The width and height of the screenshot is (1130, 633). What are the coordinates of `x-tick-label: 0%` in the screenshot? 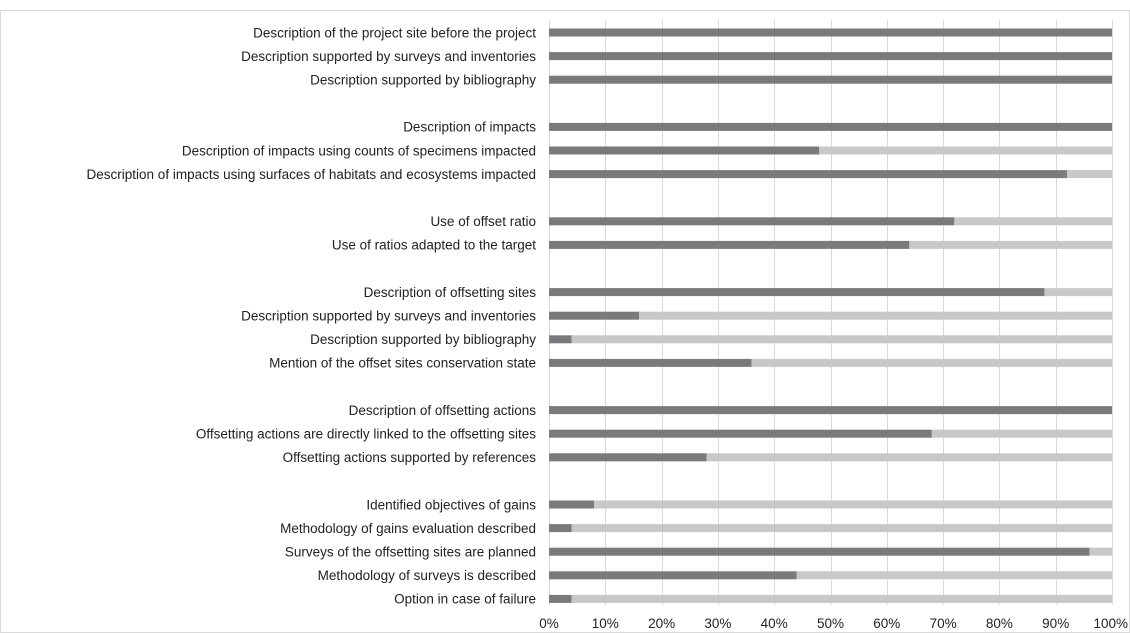 It's located at (549, 623).